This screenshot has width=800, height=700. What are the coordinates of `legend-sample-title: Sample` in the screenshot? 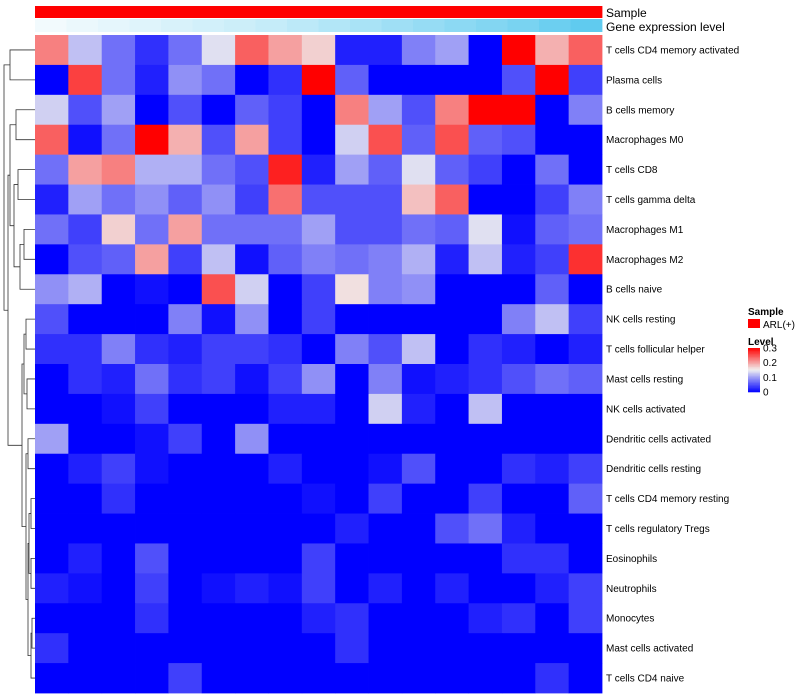 It's located at (766, 312).